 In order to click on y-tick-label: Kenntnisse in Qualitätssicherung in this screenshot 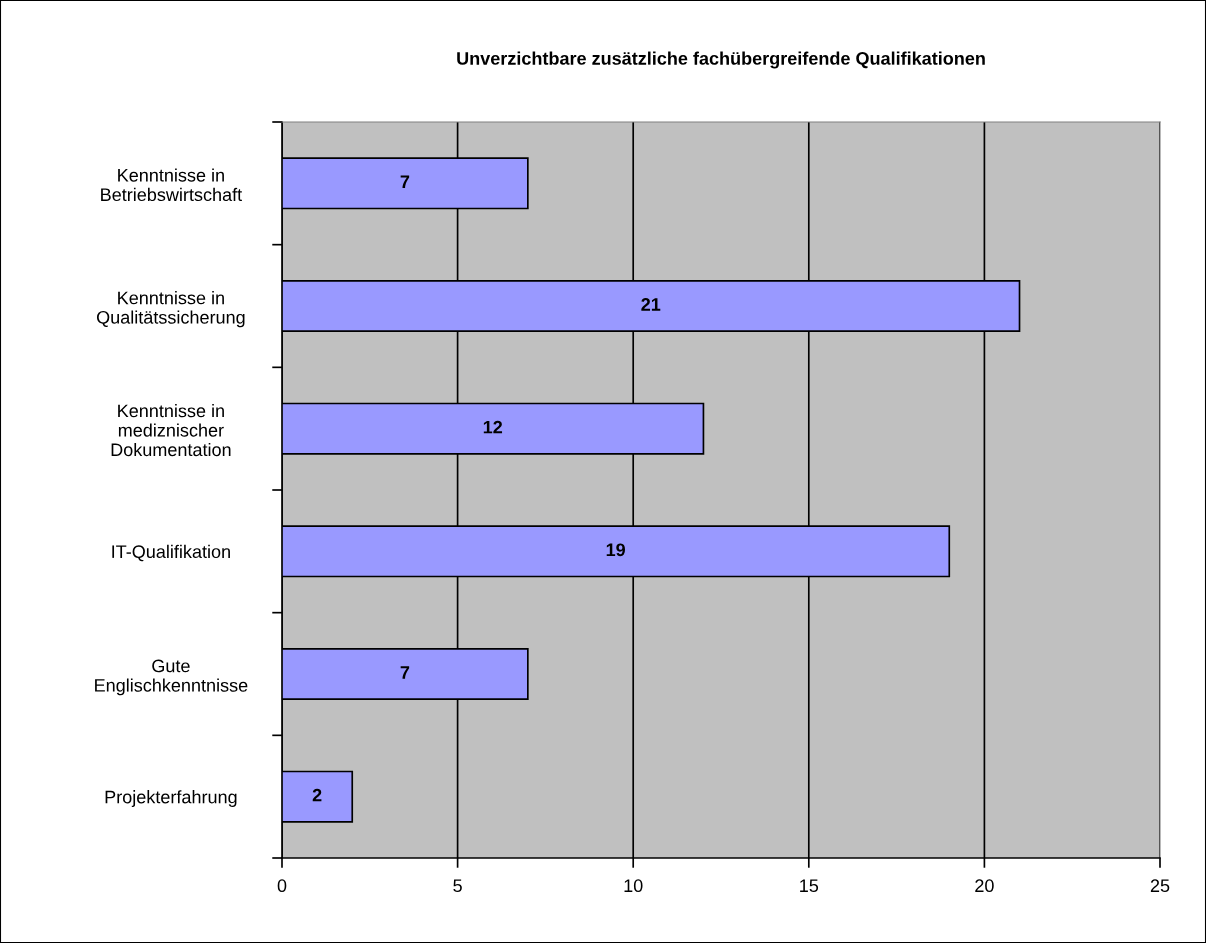, I will do `click(170, 309)`.